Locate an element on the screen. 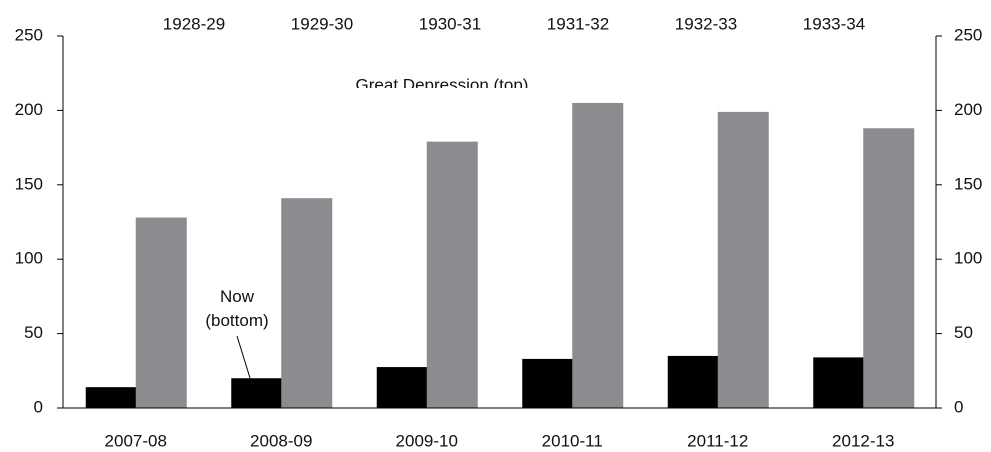 This screenshot has height=452, width=991. y2-tick-label: 150 is located at coordinates (968, 183).